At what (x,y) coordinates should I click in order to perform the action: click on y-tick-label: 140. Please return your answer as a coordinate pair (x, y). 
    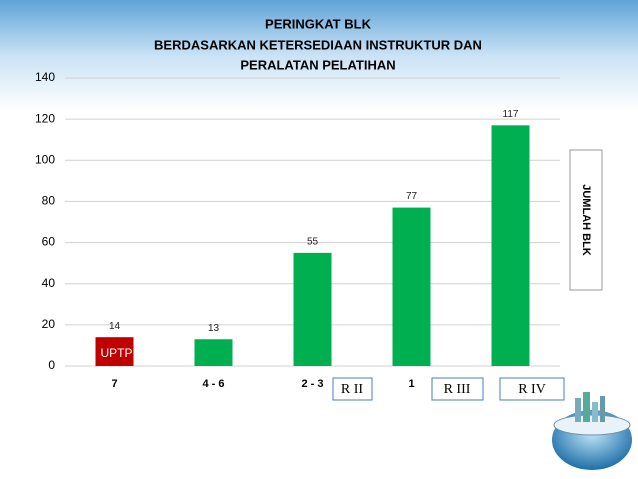
    Looking at the image, I should click on (45, 77).